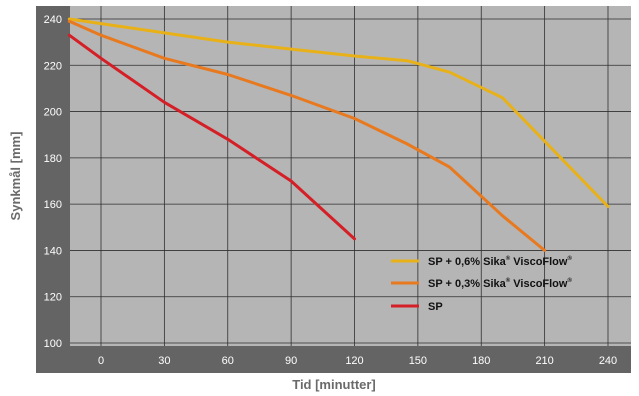  Describe the element at coordinates (608, 361) in the screenshot. I see `x-tick-label: 240` at that location.